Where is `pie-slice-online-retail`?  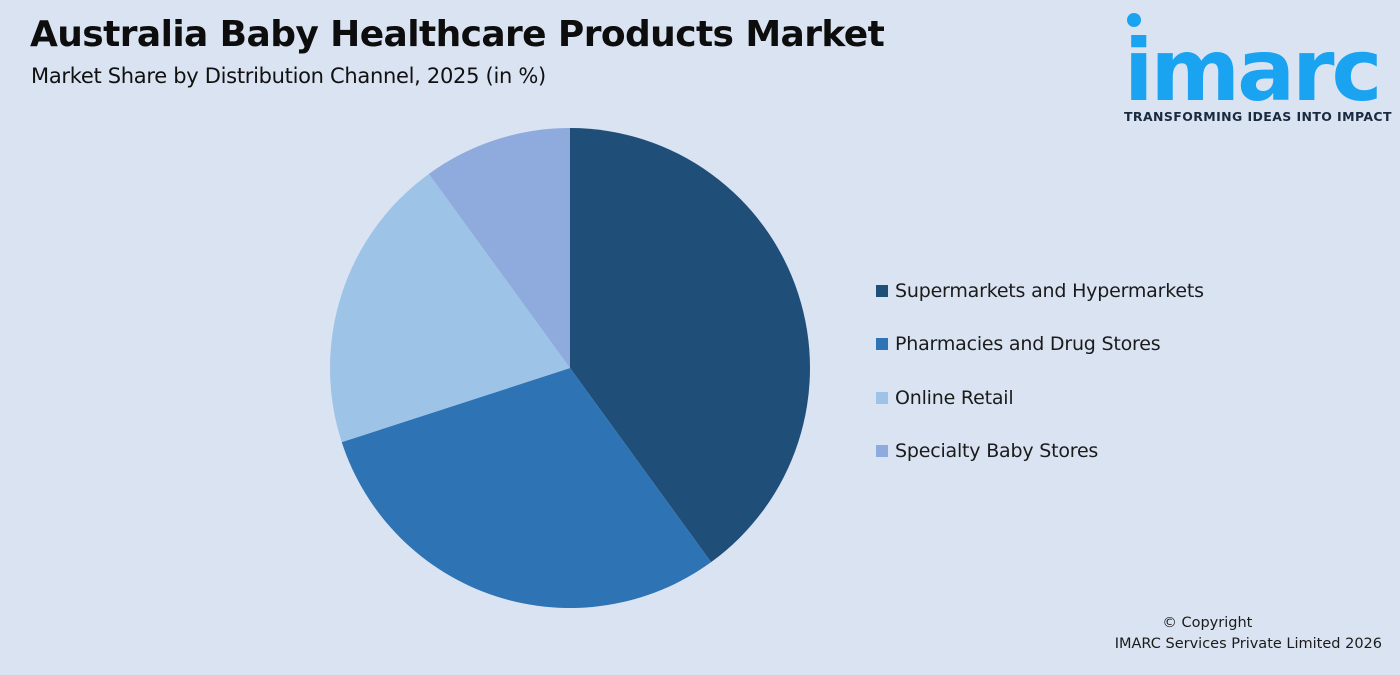
pie-slice-online-retail is located at coordinates (450, 308).